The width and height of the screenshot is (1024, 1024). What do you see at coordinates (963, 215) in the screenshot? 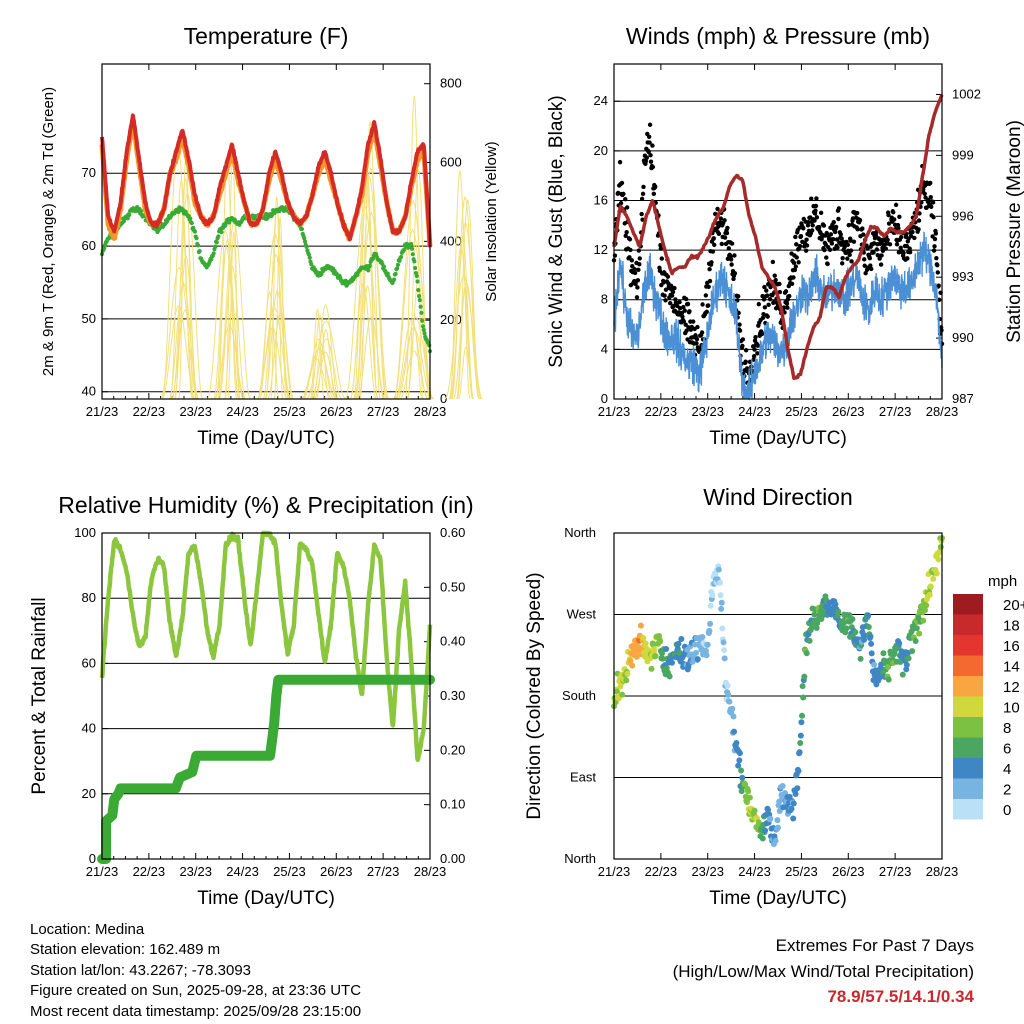
I see `right-tick-label: 996` at bounding box center [963, 215].